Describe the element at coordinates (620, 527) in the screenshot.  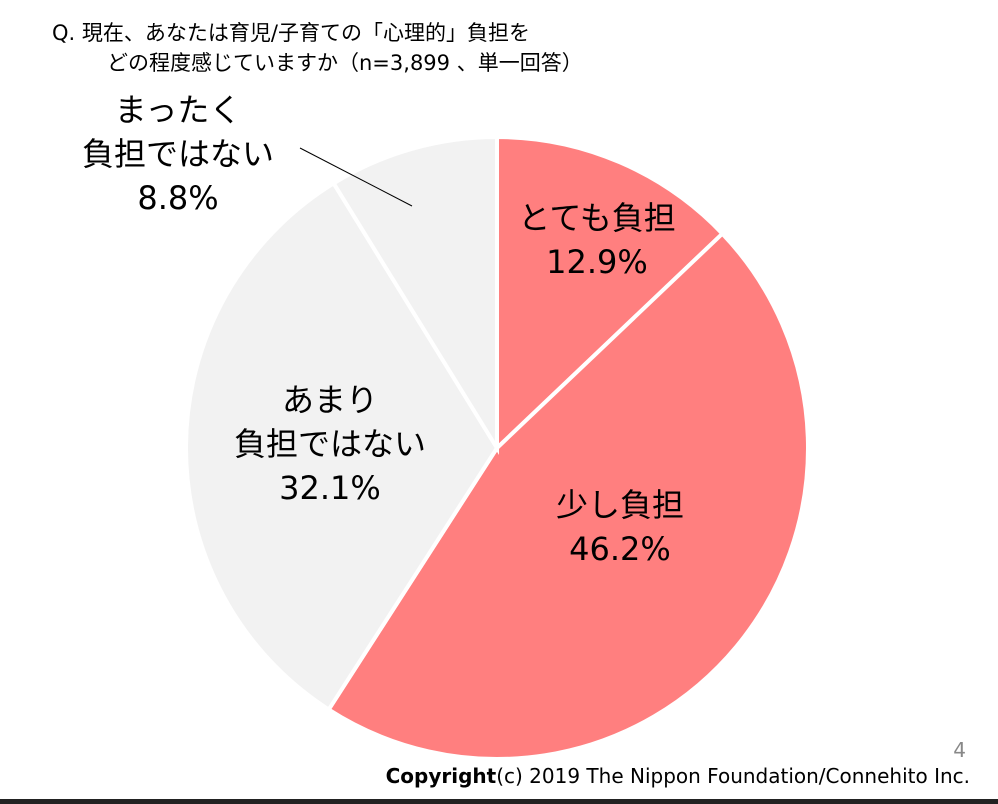
I see `label-slice-2: 少し負担 46.2%` at that location.